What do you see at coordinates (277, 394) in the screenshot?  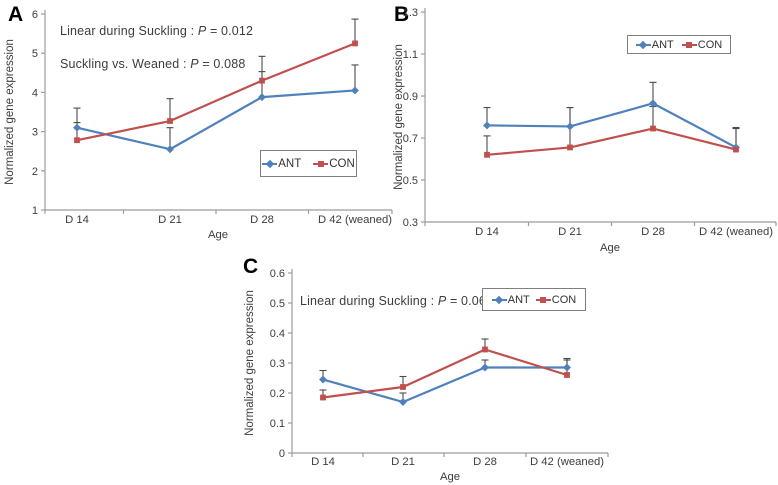 I see `svg-text: 0.2` at bounding box center [277, 394].